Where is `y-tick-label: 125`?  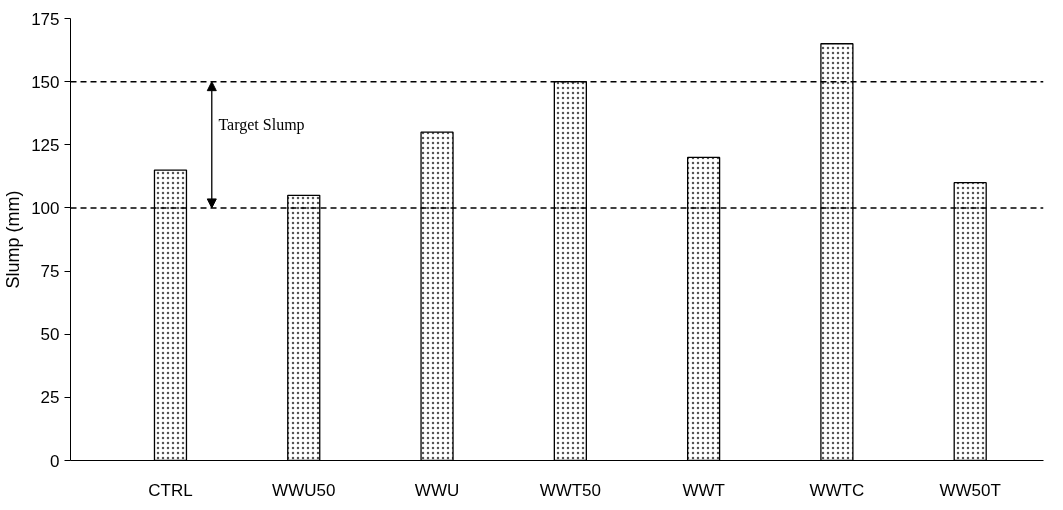
y-tick-label: 125 is located at coordinates (45, 145).